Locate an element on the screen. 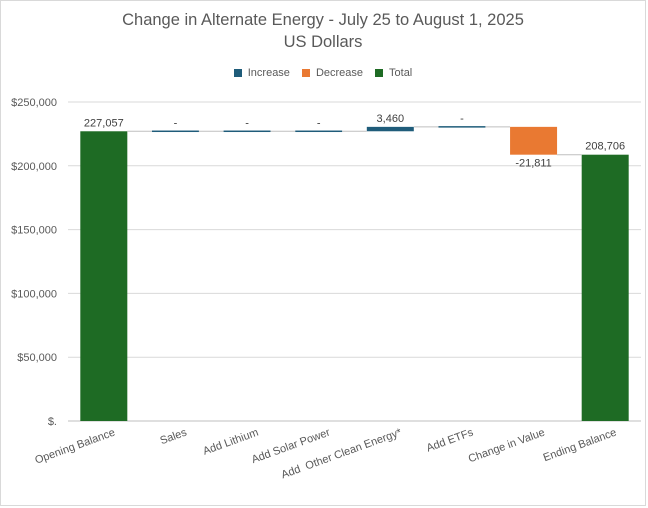 This screenshot has height=508, width=648. x-tick-label: Ending Balance is located at coordinates (580, 446).